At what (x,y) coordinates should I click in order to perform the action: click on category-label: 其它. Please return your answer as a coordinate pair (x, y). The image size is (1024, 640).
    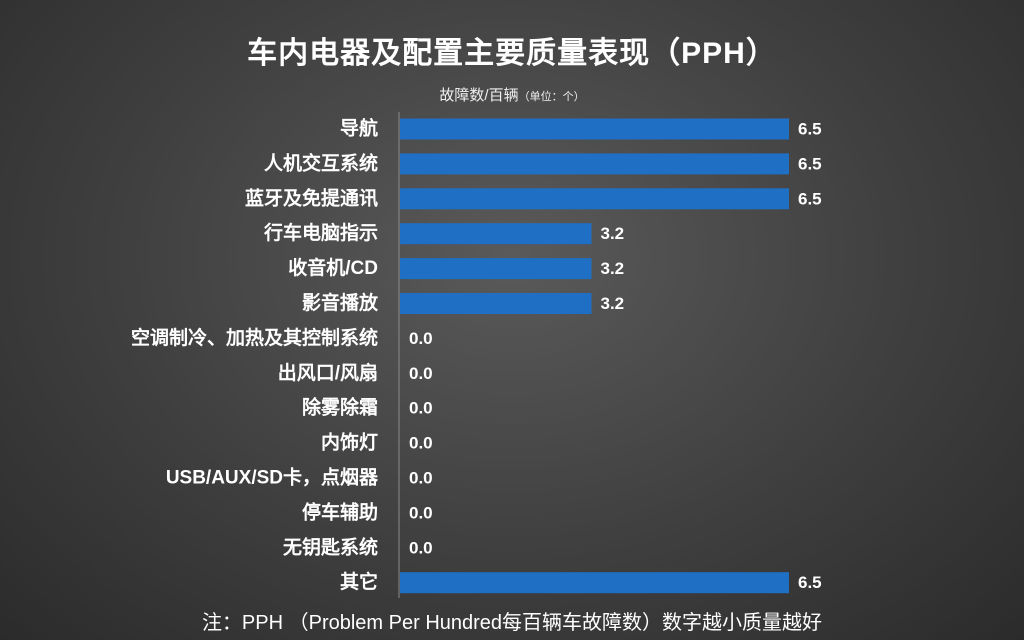
    Looking at the image, I should click on (359, 581).